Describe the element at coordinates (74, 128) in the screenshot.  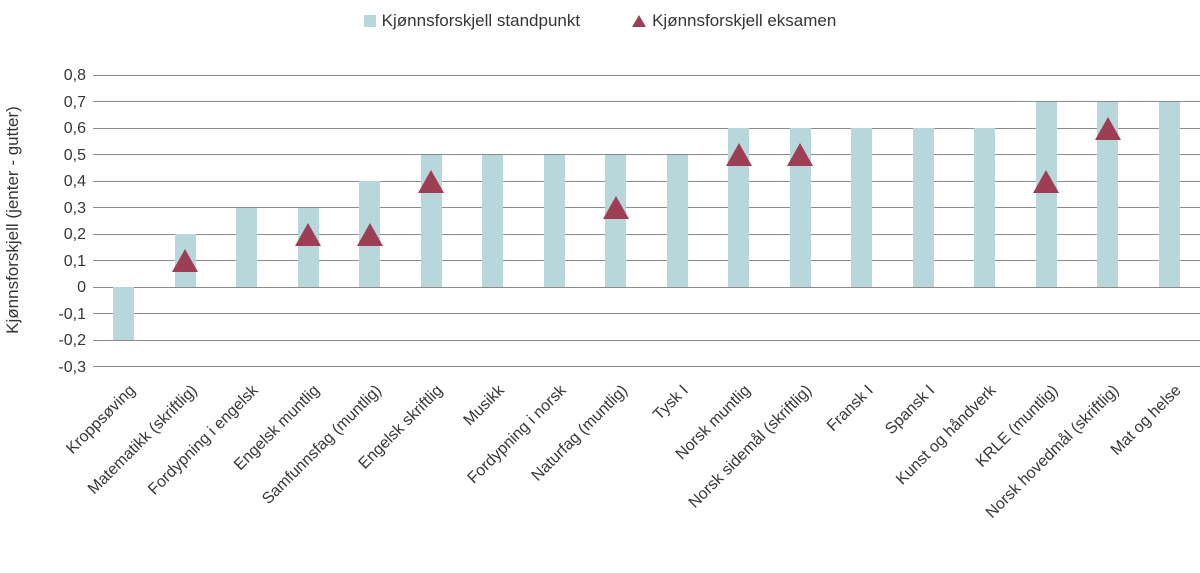
I see `y-tick-label: 0,6` at that location.